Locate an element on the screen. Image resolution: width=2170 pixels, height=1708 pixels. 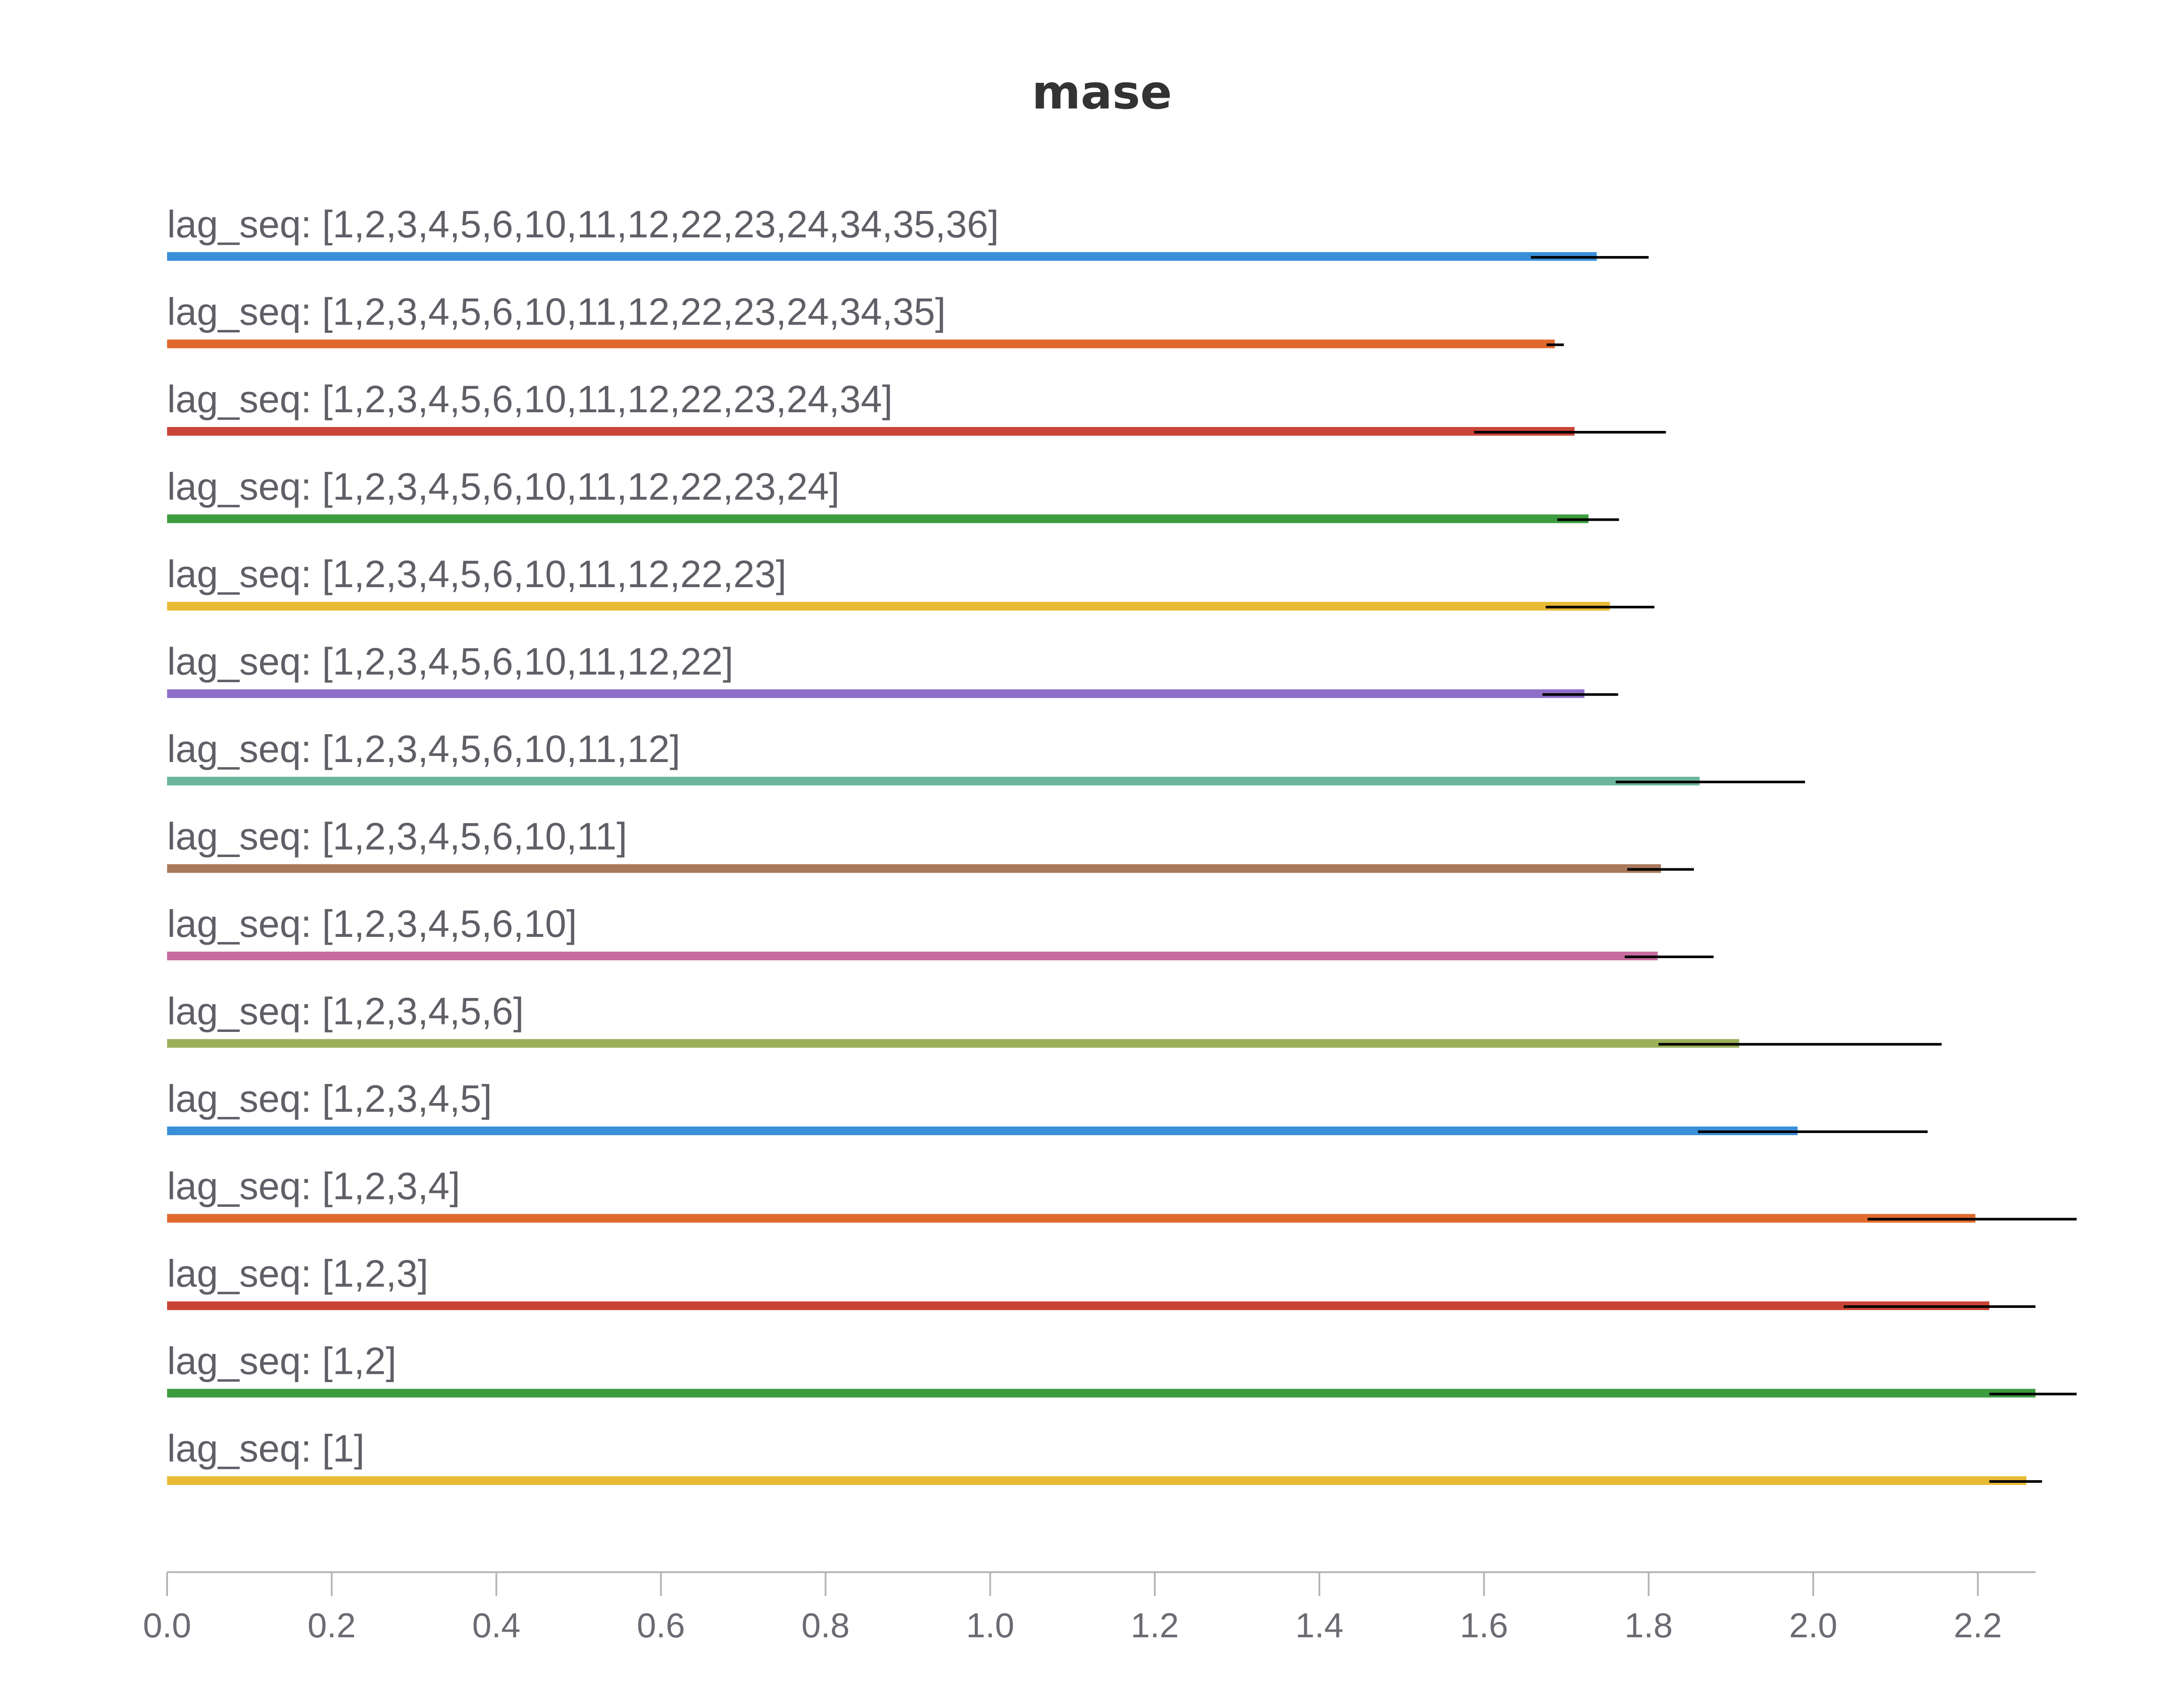
category-label: lag_seq: [1,2,3] is located at coordinates (297, 1273).